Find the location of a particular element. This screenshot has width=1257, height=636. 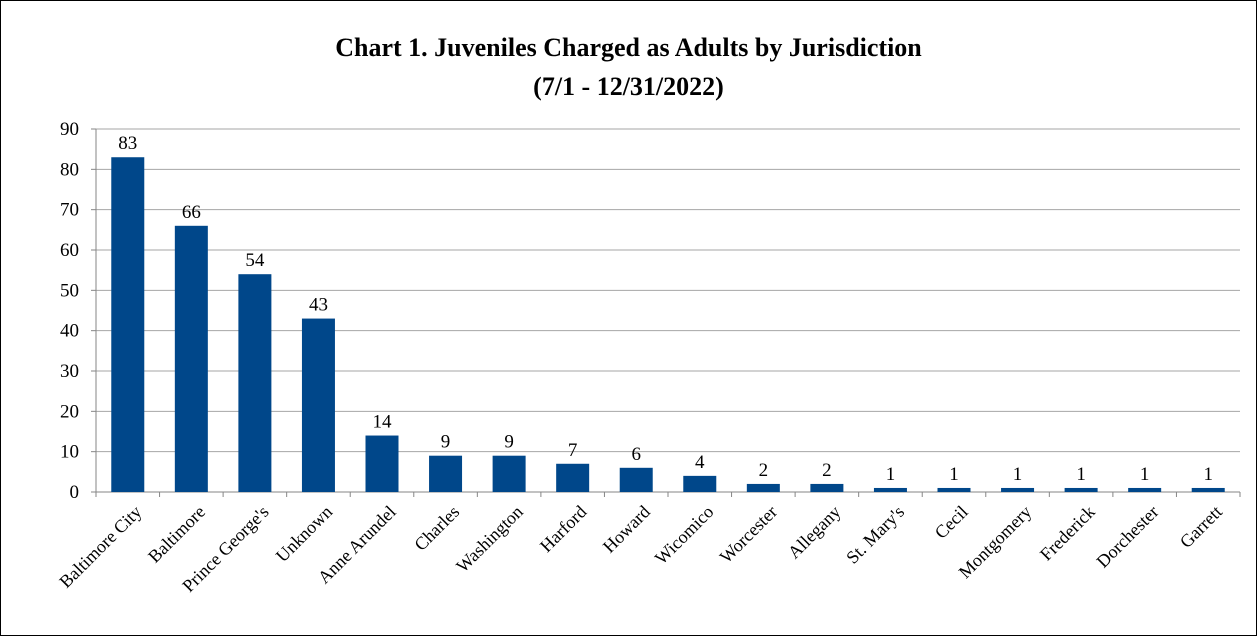

x-tick-label: Harford is located at coordinates (563, 529).